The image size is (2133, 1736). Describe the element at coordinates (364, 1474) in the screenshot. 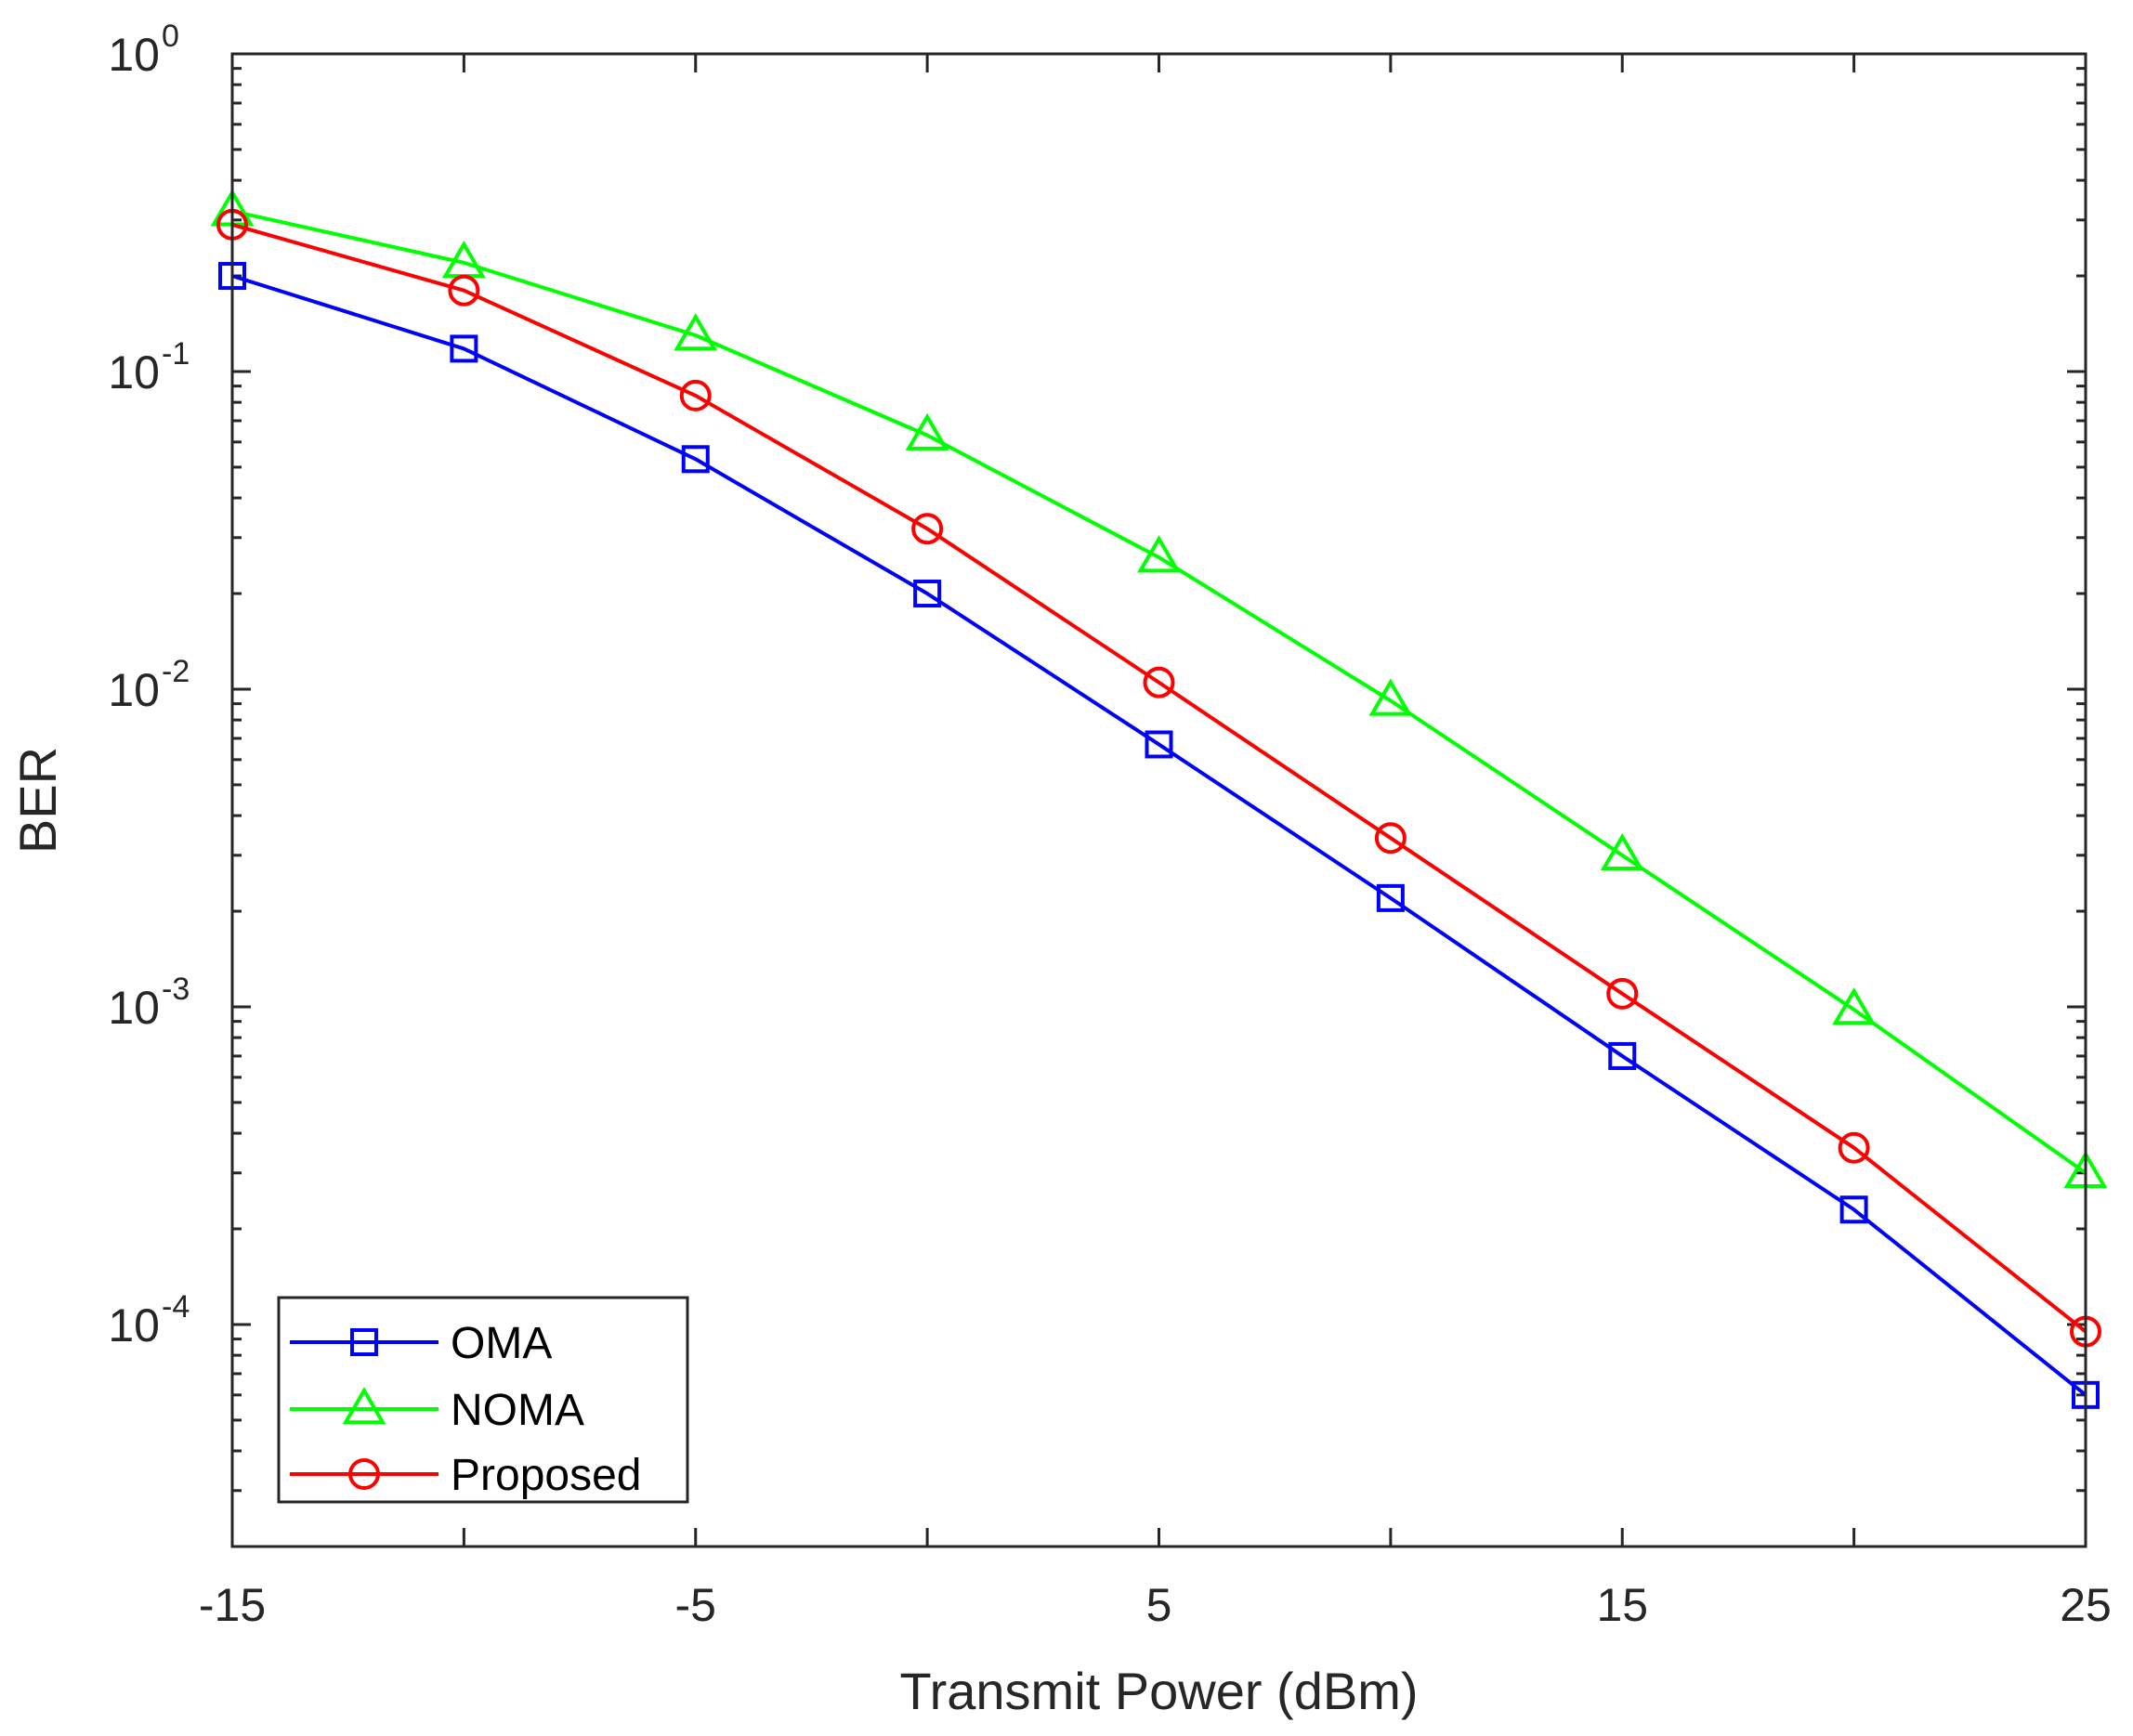

I see `legend-marker-circle` at that location.